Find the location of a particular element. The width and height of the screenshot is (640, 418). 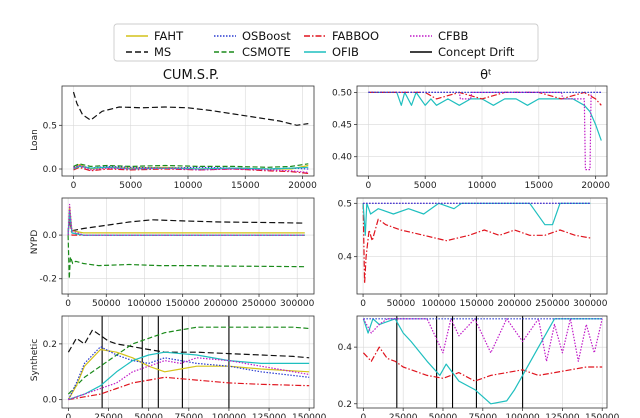

series-line-osboost is located at coordinates (188, 373).